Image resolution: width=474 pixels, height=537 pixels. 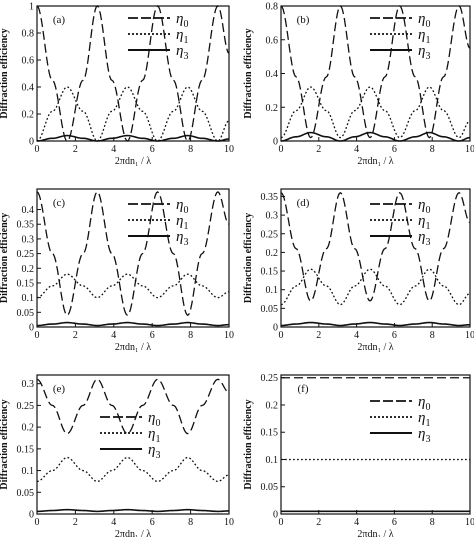 I want to click on y-tick-label: 0.6, so click(x=28, y=61).